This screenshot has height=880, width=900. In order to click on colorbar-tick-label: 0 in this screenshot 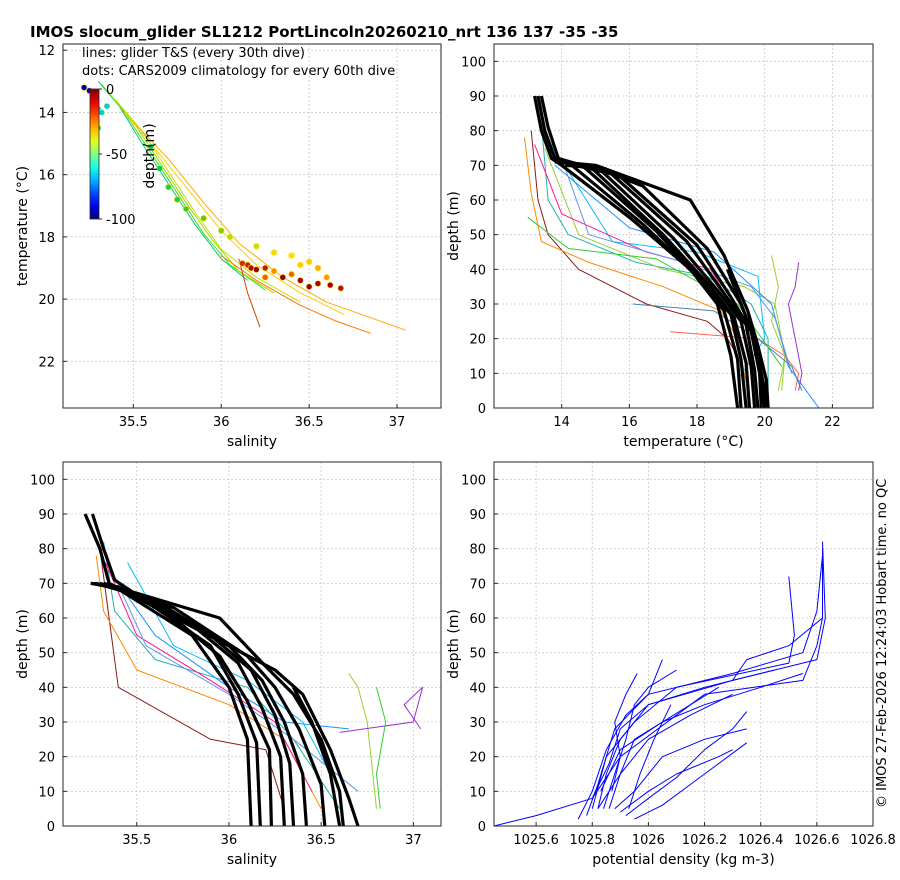, I will do `click(110, 90)`.